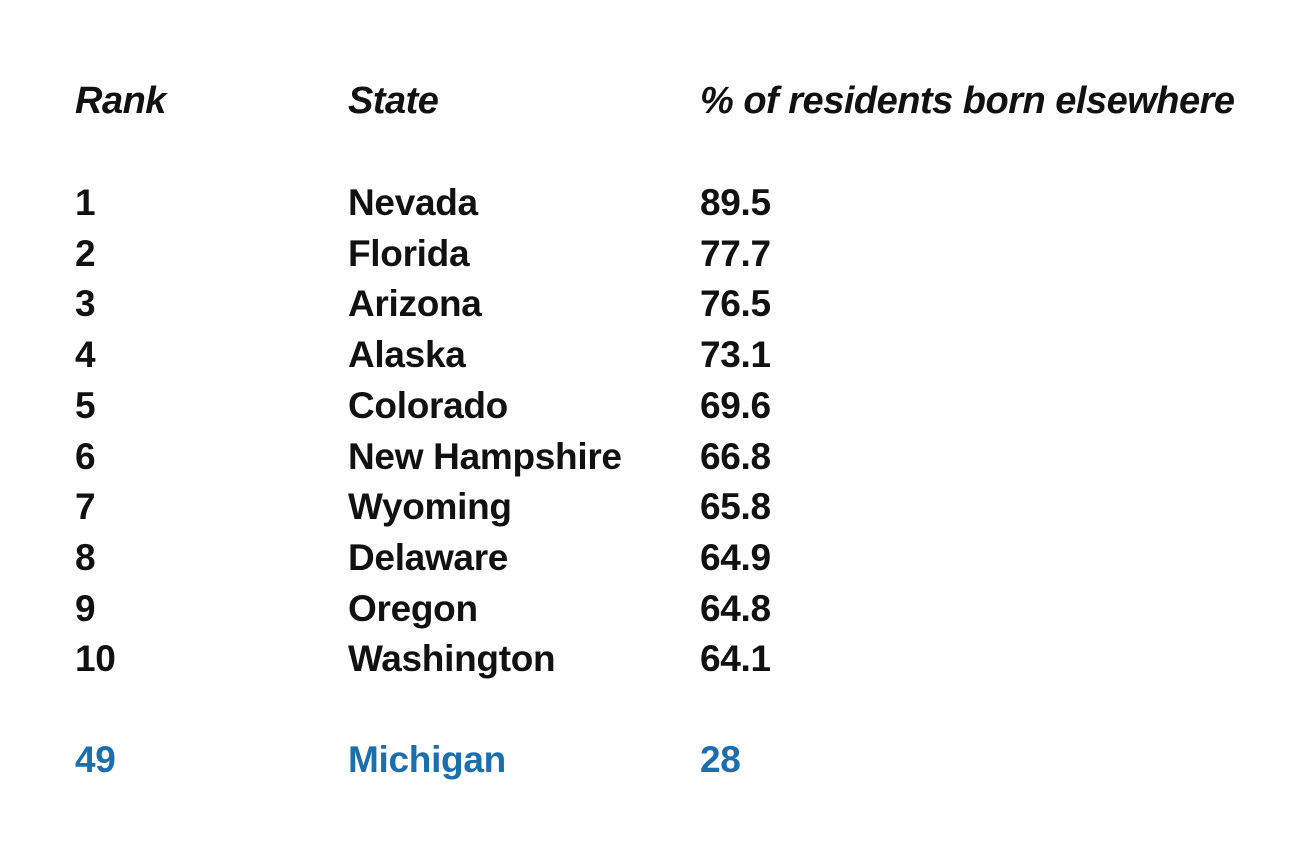 Image resolution: width=1300 pixels, height=867 pixels. I want to click on rank-cell: 5, so click(85, 405).